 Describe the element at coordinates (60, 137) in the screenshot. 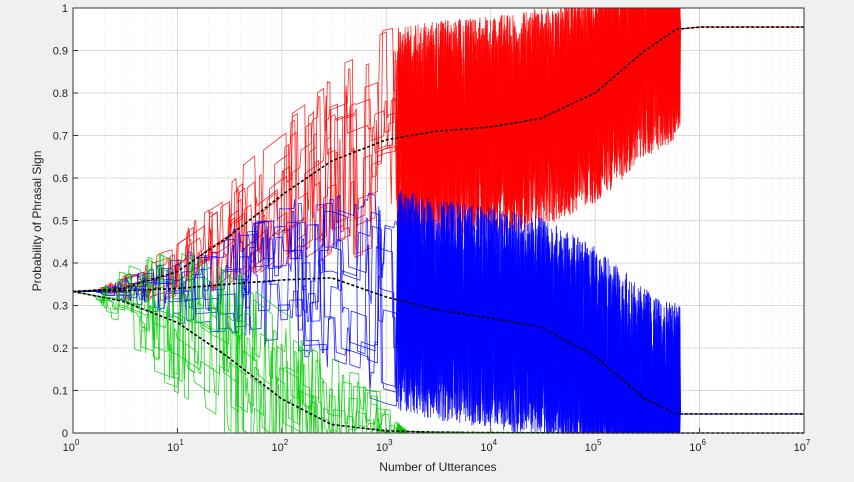

I see `y-tick-label: 0.7` at that location.